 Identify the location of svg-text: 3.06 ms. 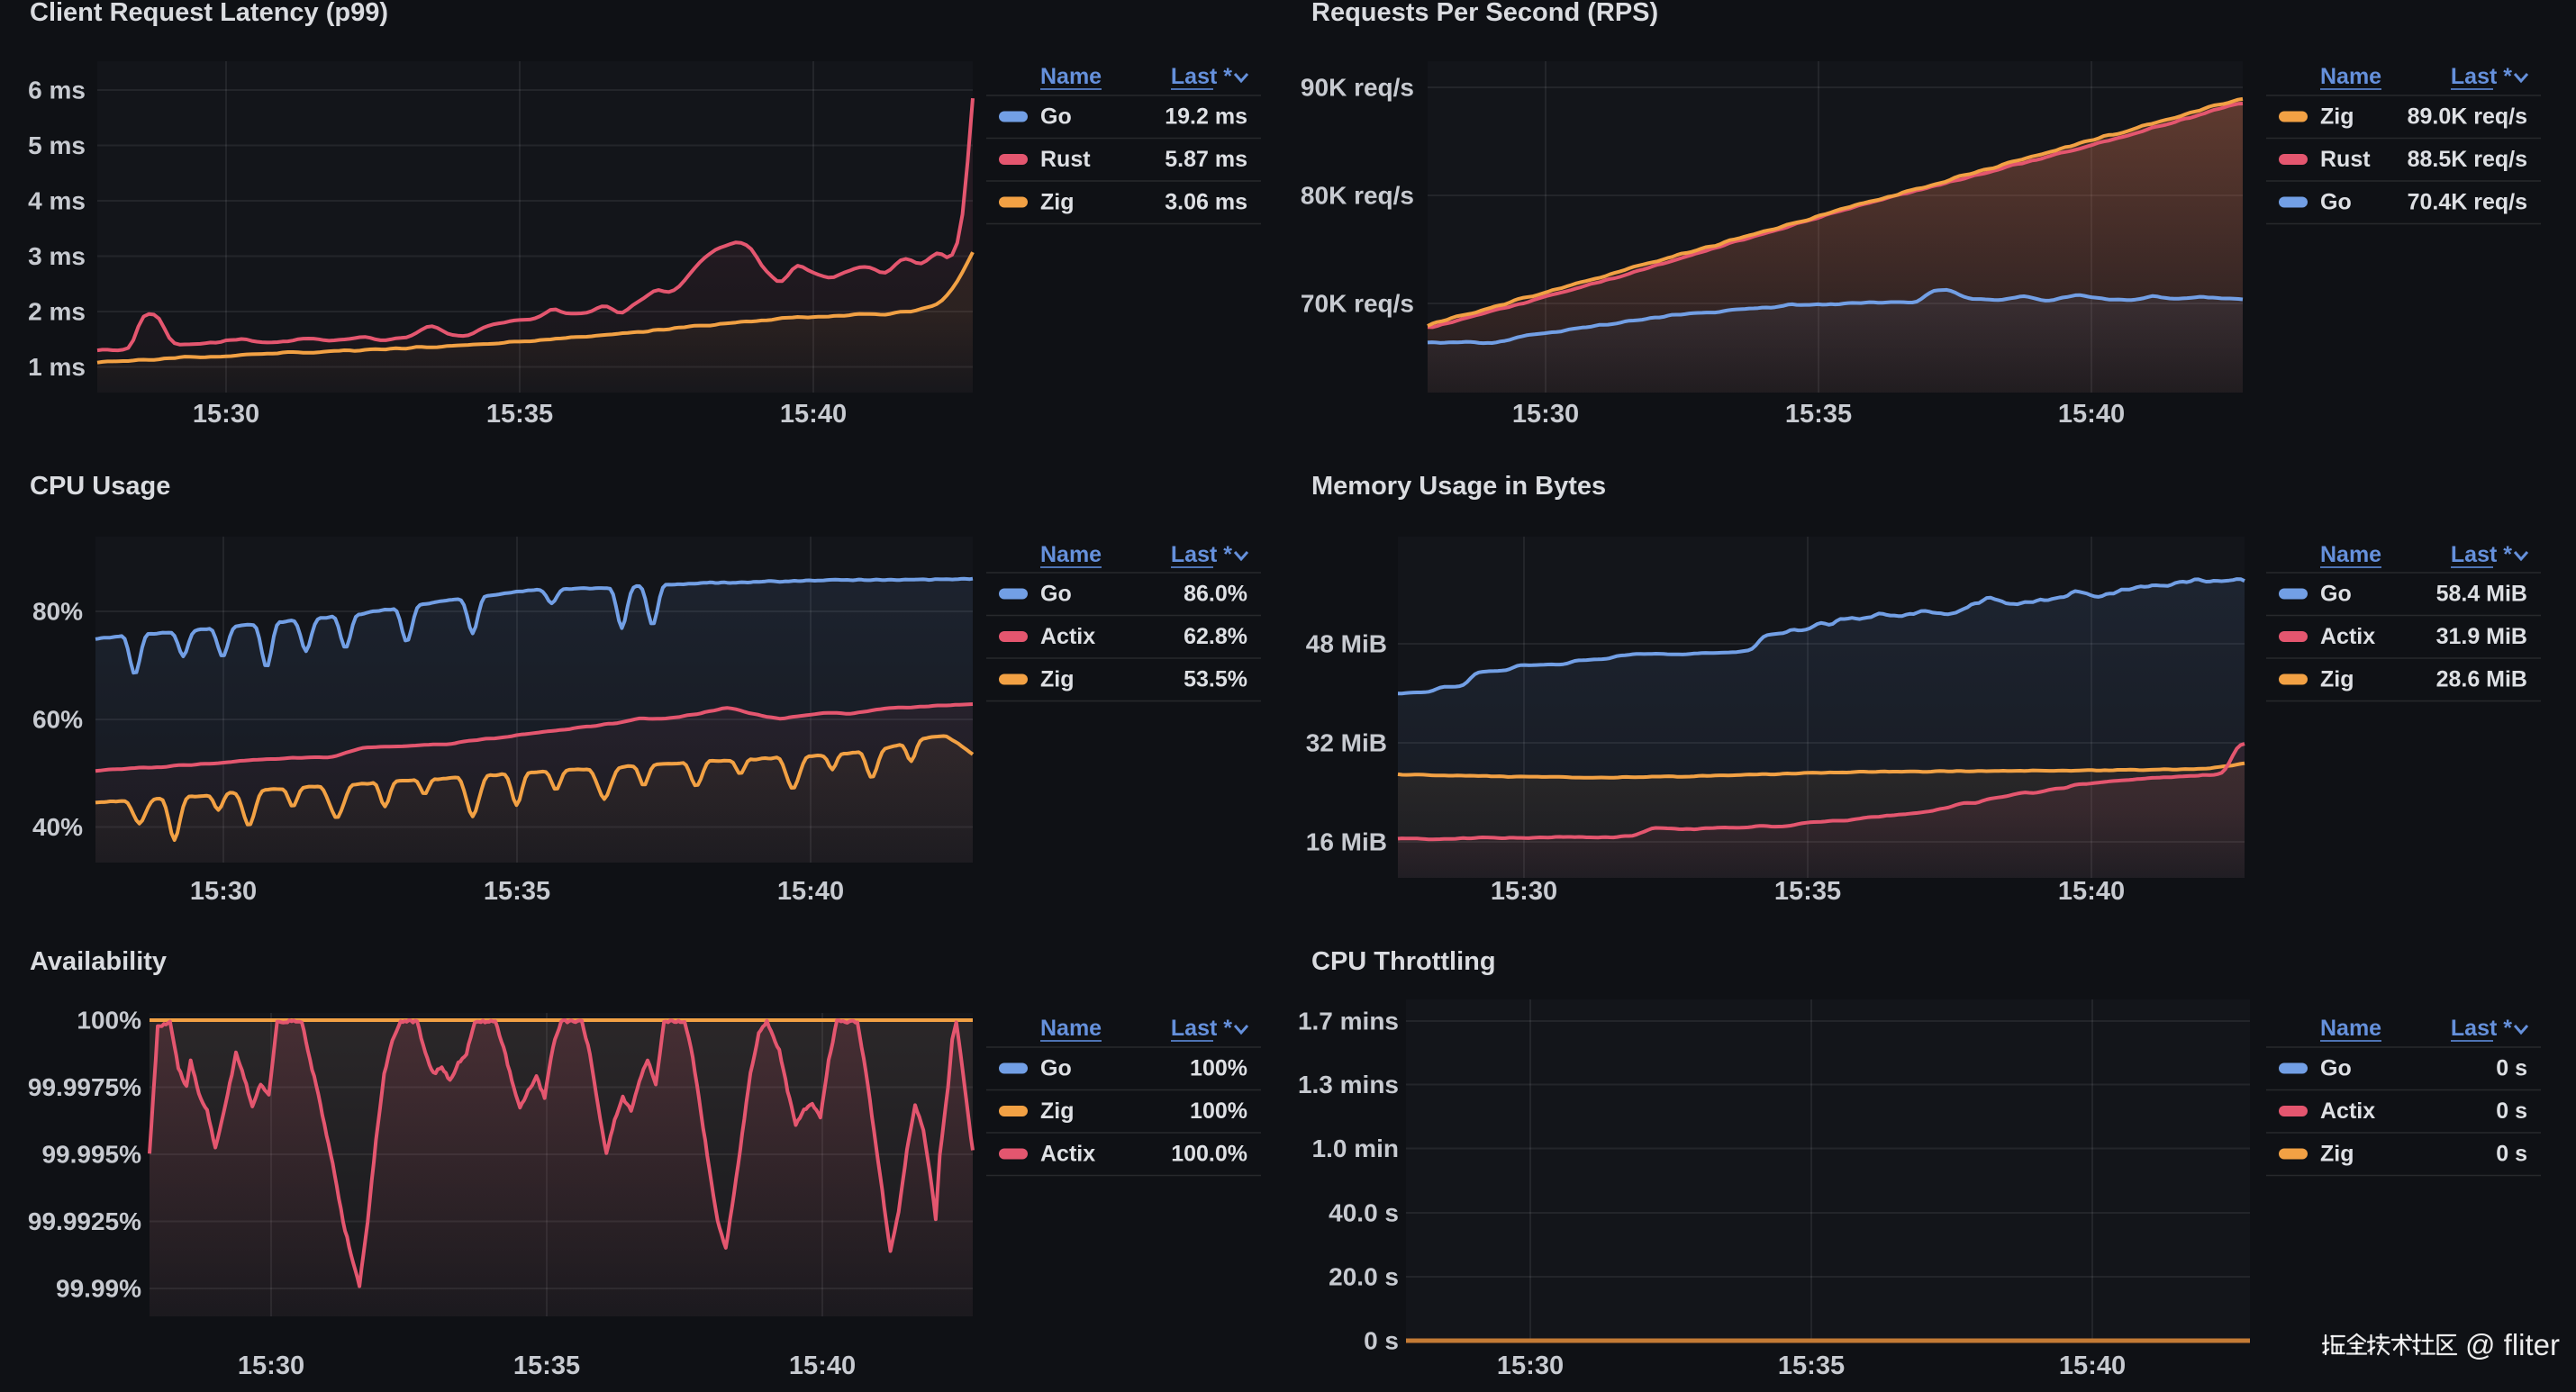
(1206, 202).